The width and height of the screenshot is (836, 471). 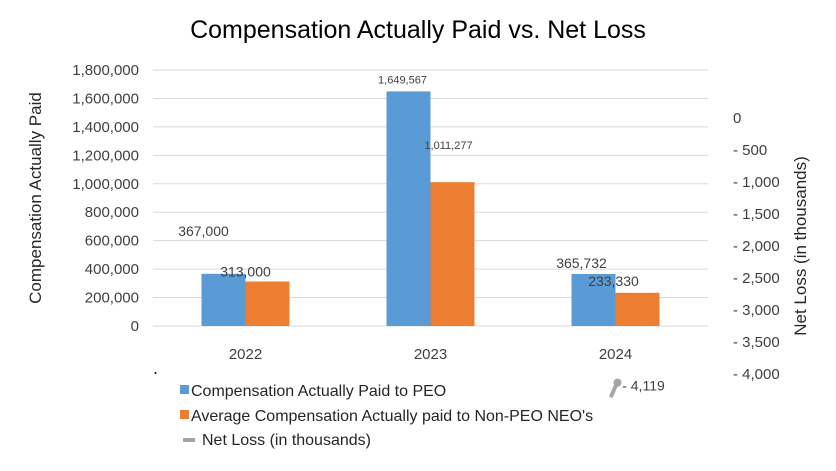 I want to click on data-label: 233,330, so click(x=613, y=281).